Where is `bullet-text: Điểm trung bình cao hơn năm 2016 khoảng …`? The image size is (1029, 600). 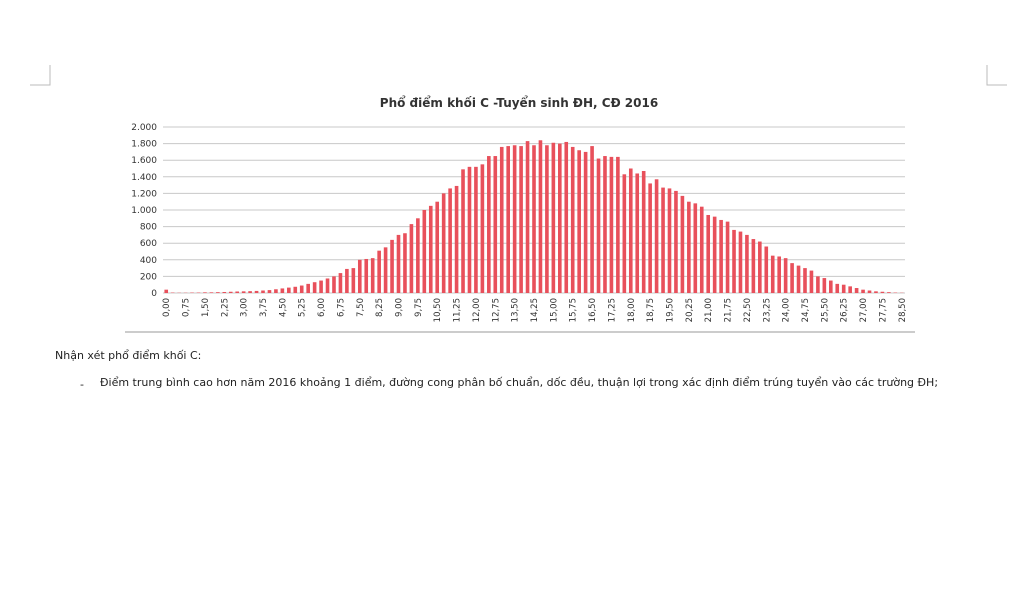
bullet-text: Điểm trung bình cao hơn năm 2016 khoảng … is located at coordinates (519, 382).